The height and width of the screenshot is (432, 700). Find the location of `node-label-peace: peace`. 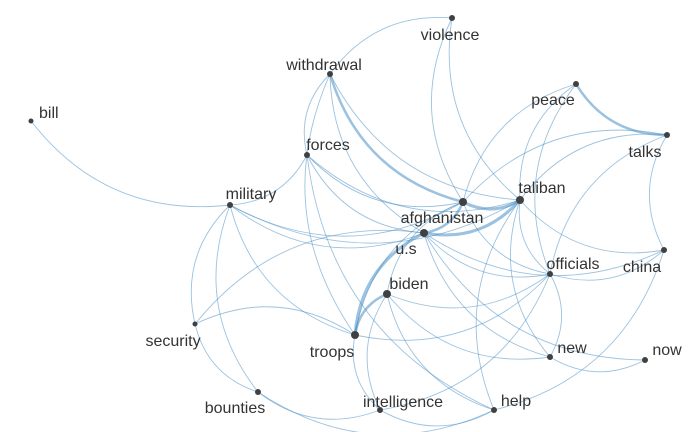

node-label-peace: peace is located at coordinates (553, 100).